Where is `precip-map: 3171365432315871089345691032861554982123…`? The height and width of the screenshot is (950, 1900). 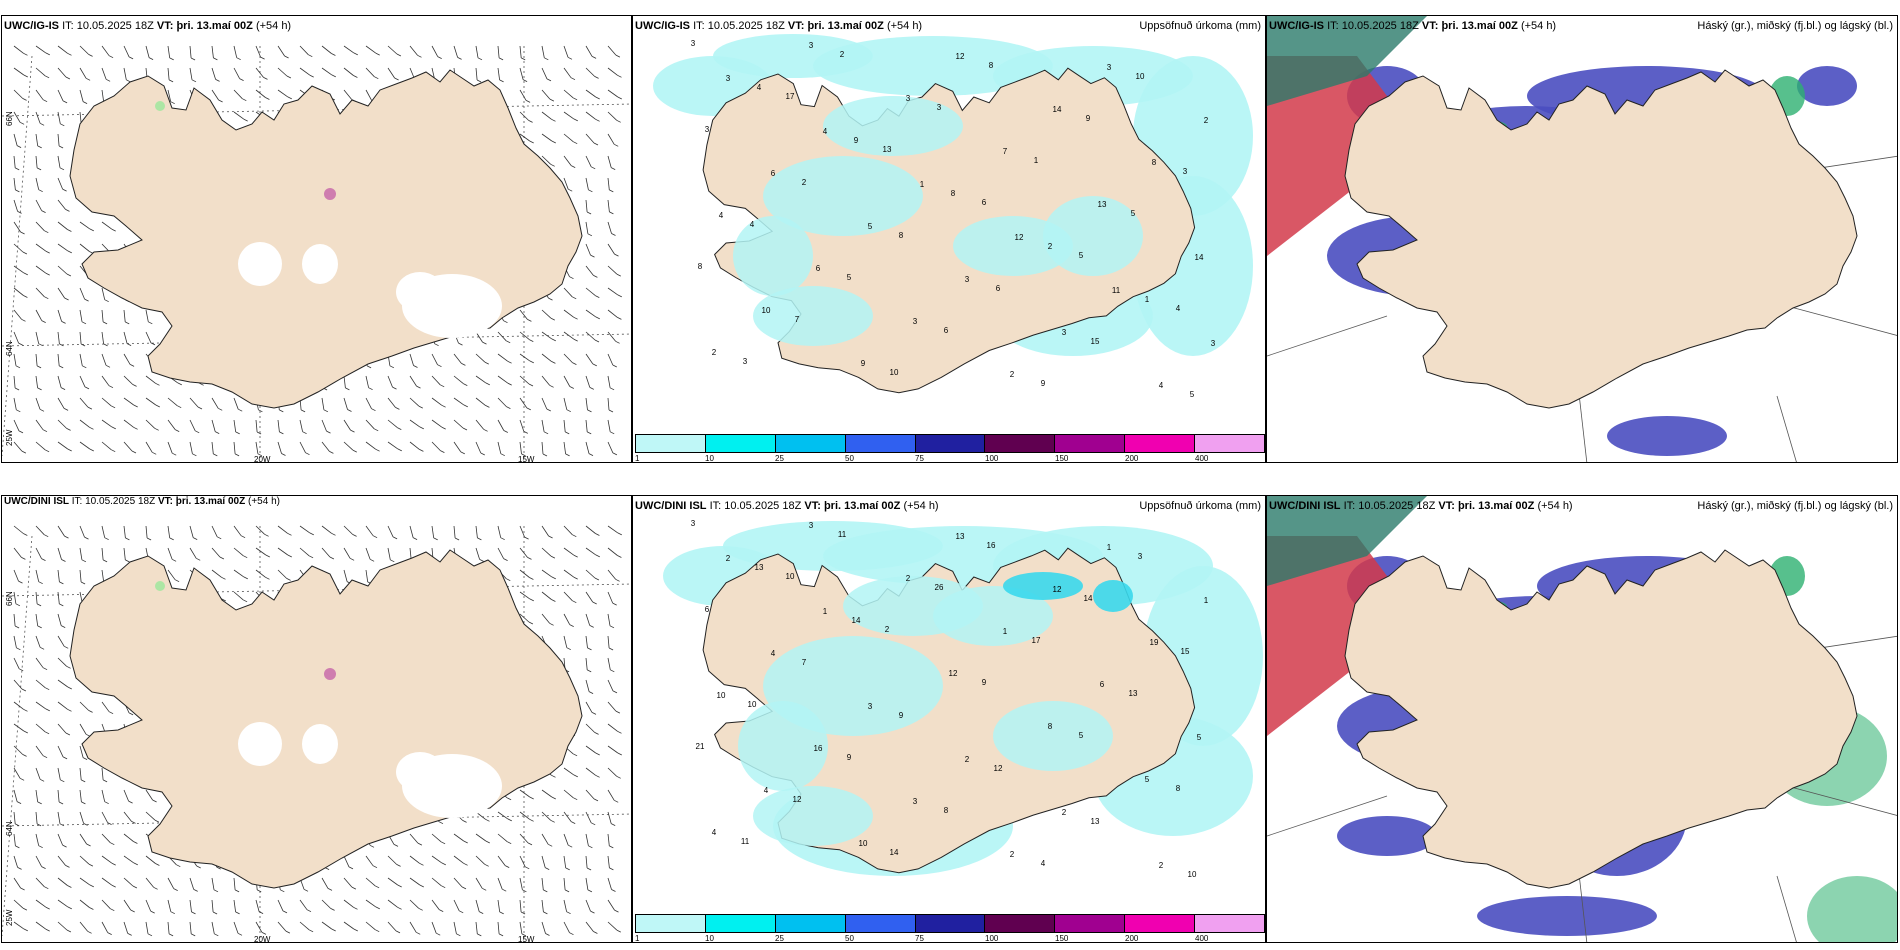
precip-map: 3171365432315871089345691032861554982123… is located at coordinates (953, 216).